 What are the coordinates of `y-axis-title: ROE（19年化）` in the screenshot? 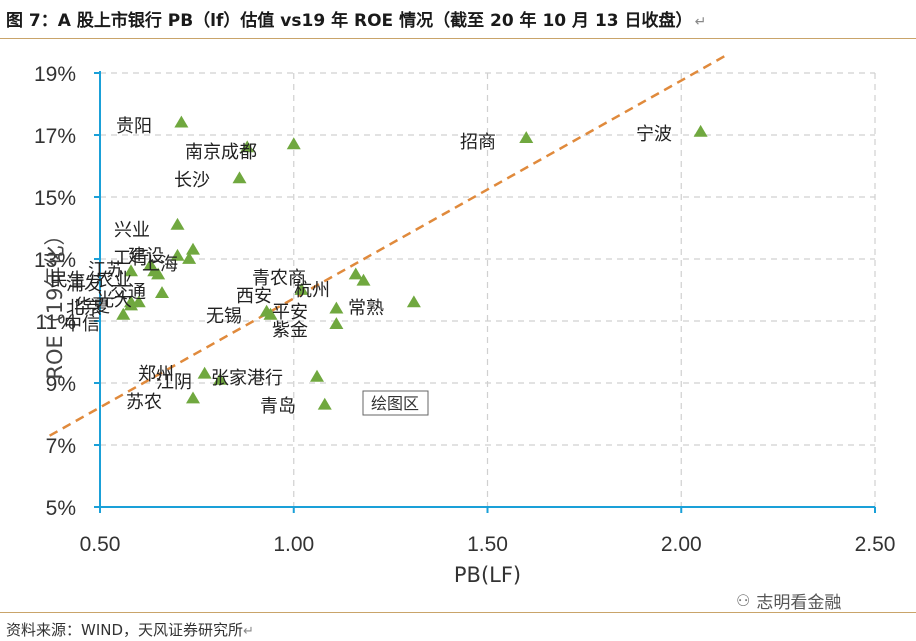 It's located at (55, 301).